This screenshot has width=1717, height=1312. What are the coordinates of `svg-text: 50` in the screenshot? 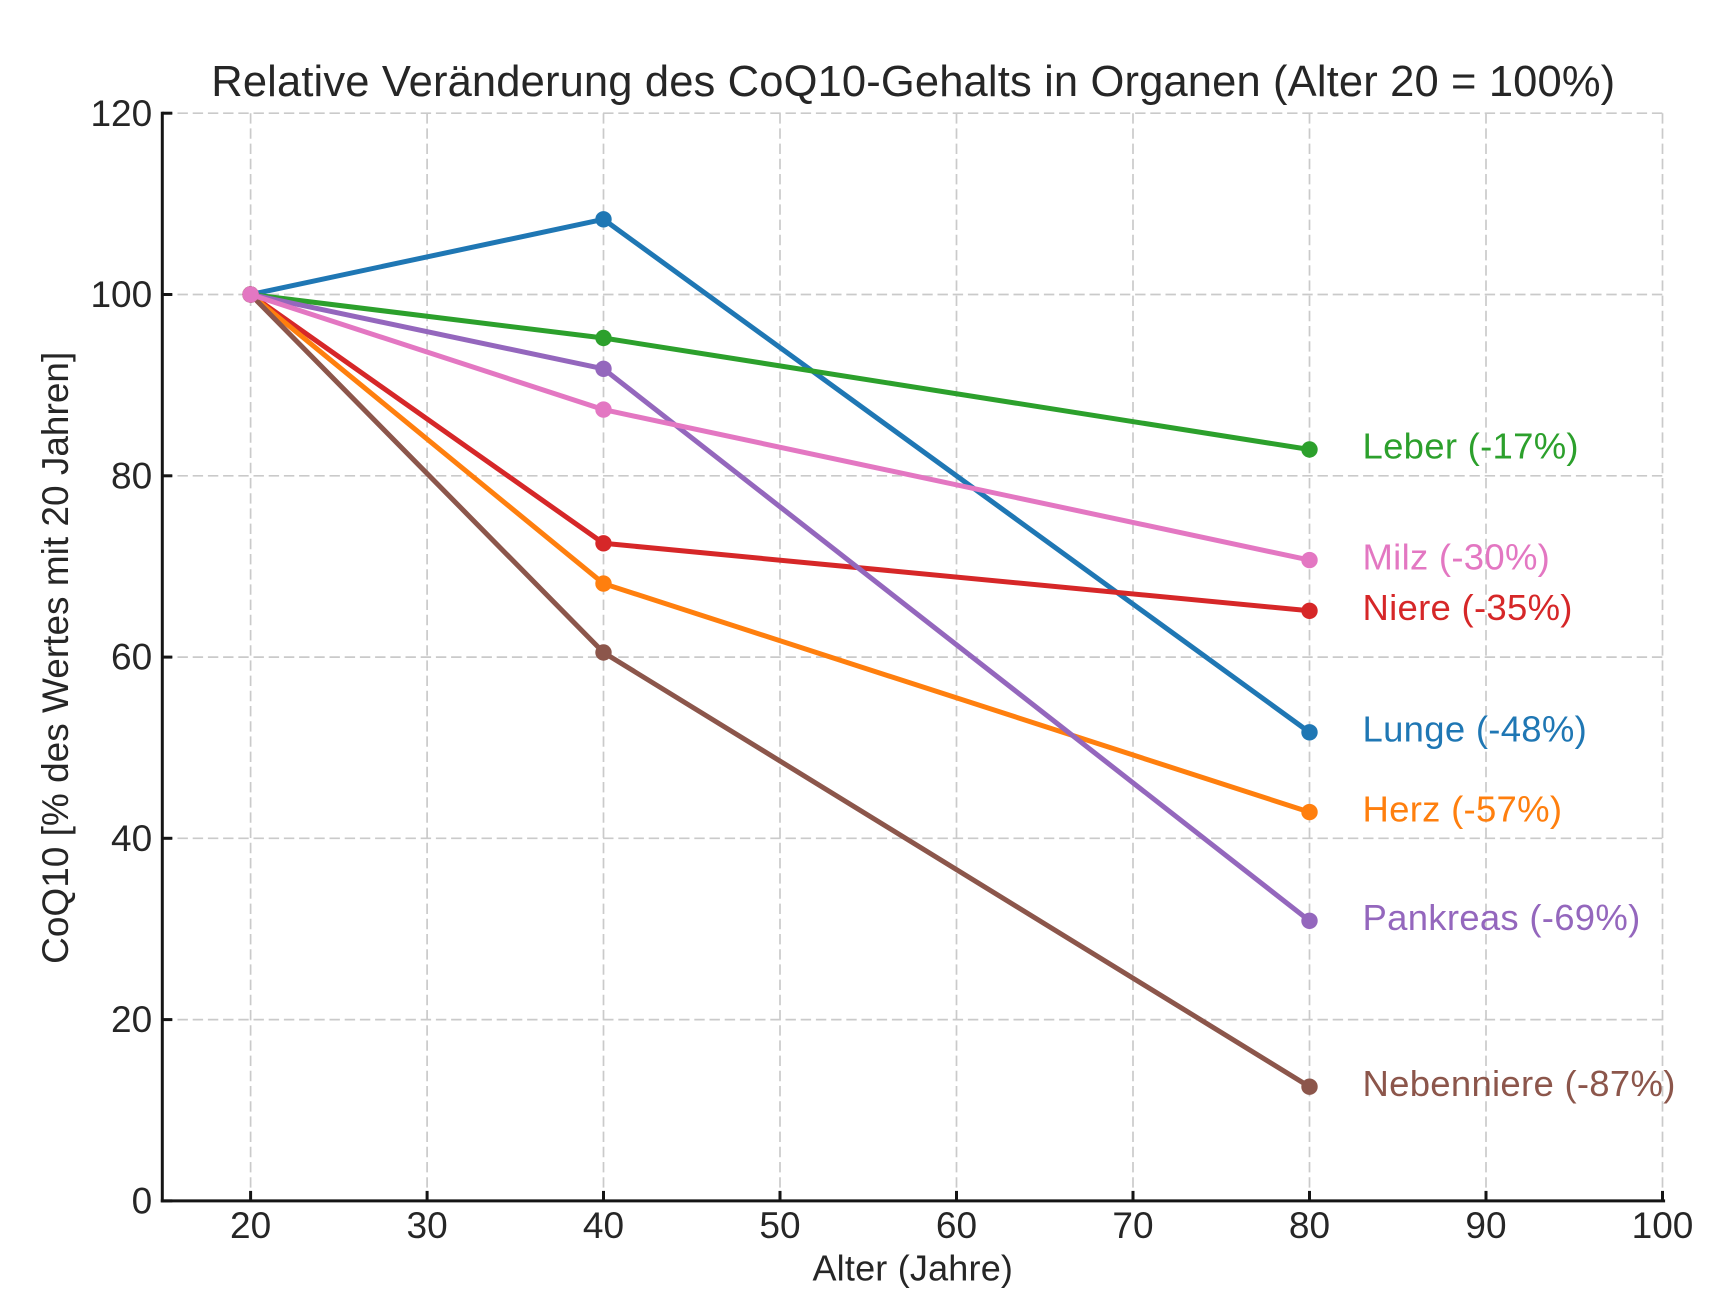 It's located at (779, 1225).